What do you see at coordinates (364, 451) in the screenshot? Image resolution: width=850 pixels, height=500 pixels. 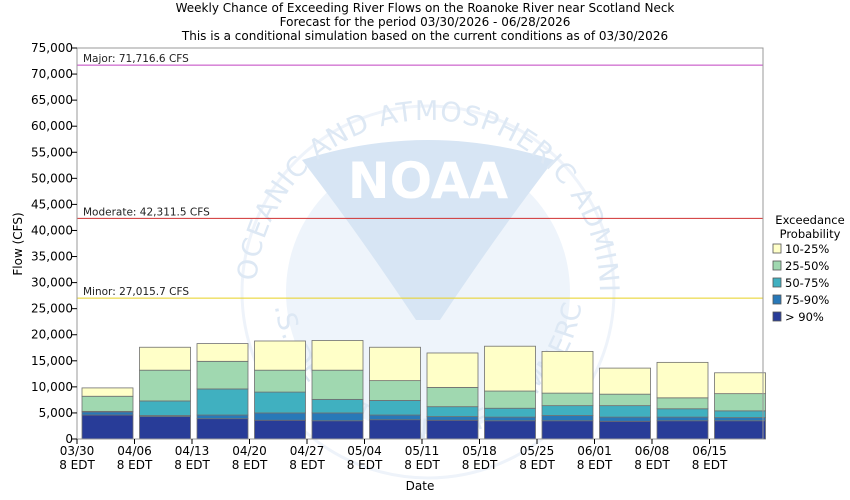 I see `x-tick-label-date: 05/04` at bounding box center [364, 451].